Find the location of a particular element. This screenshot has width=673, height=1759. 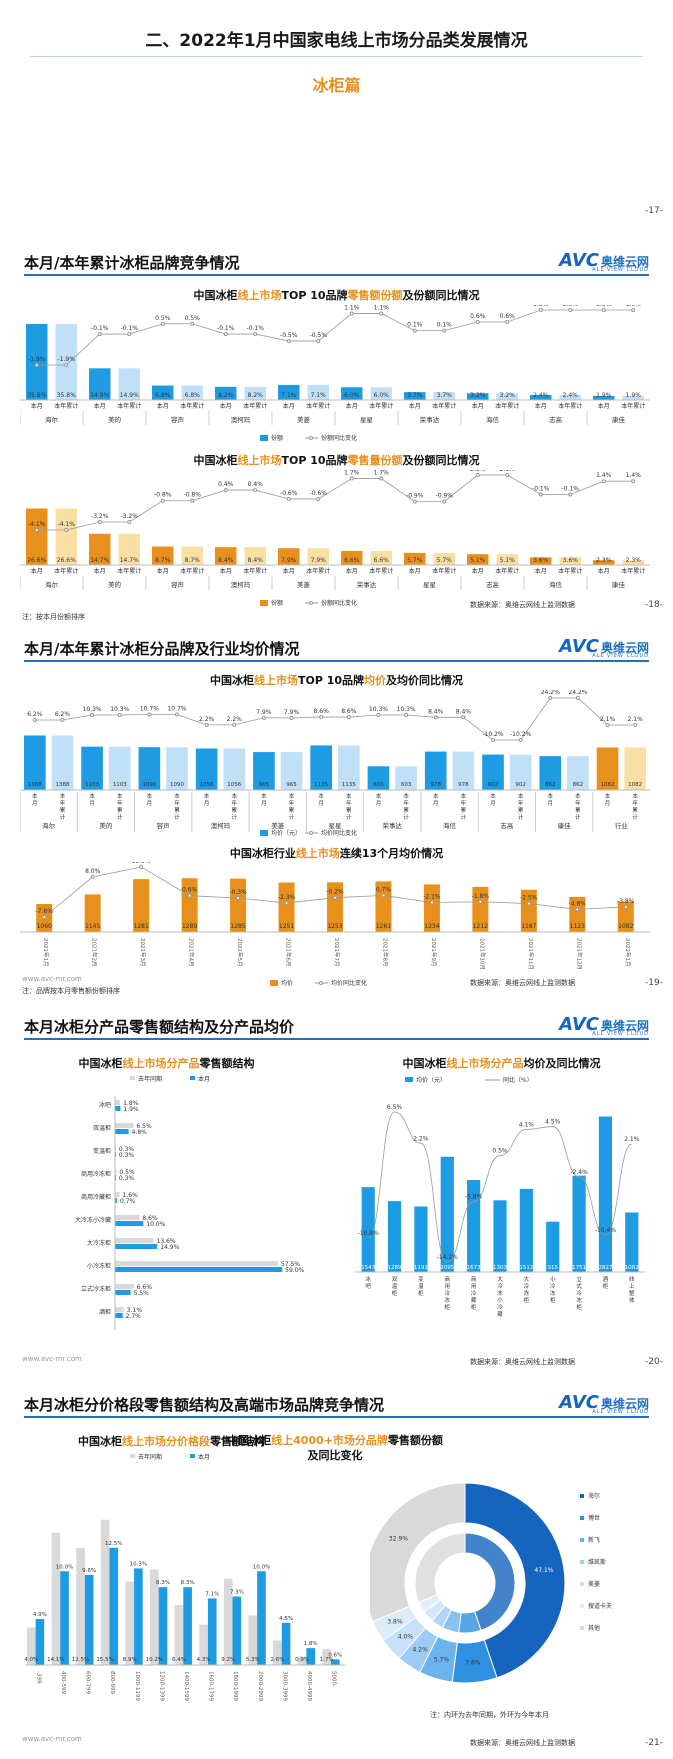

x-tick-label: 1800-1999 is located at coordinates (235, 1686).